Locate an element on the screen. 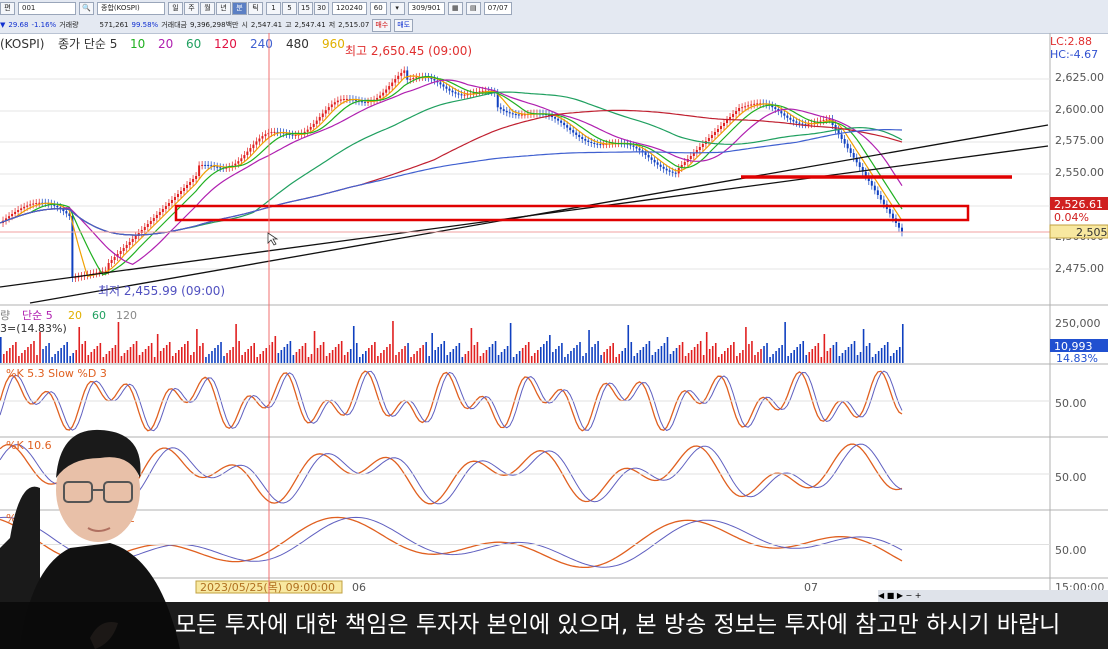 The image size is (1108, 649). window-menu-button: 편 is located at coordinates (7, 8).